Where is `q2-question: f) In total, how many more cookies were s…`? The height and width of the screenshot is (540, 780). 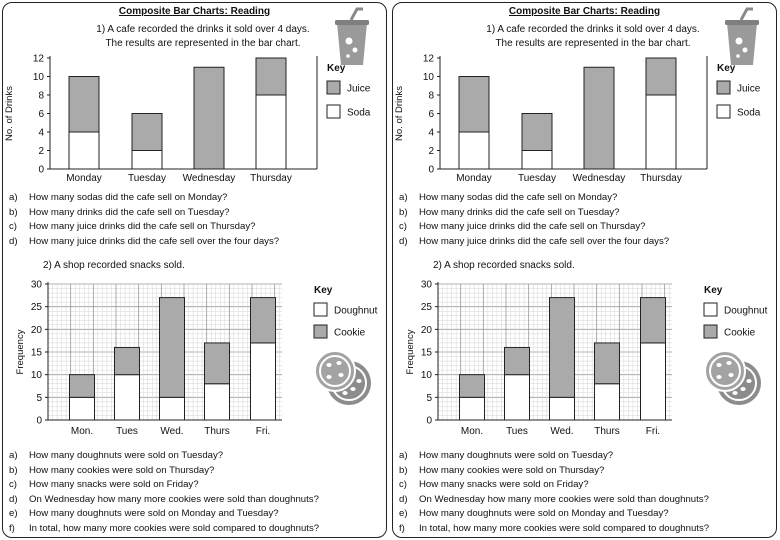
q2-question: f) In total, how many more cookies were s… is located at coordinates (164, 528).